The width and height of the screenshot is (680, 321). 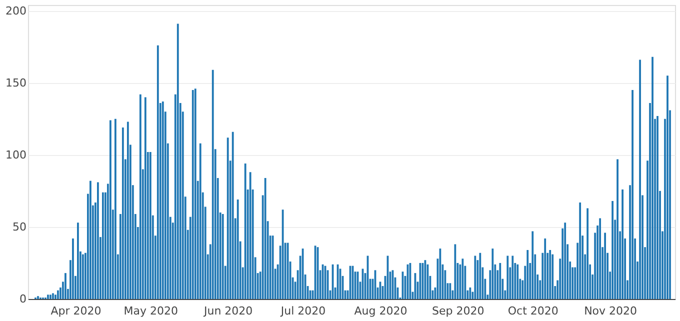 I want to click on y-tick-label: 200, so click(x=16, y=11).